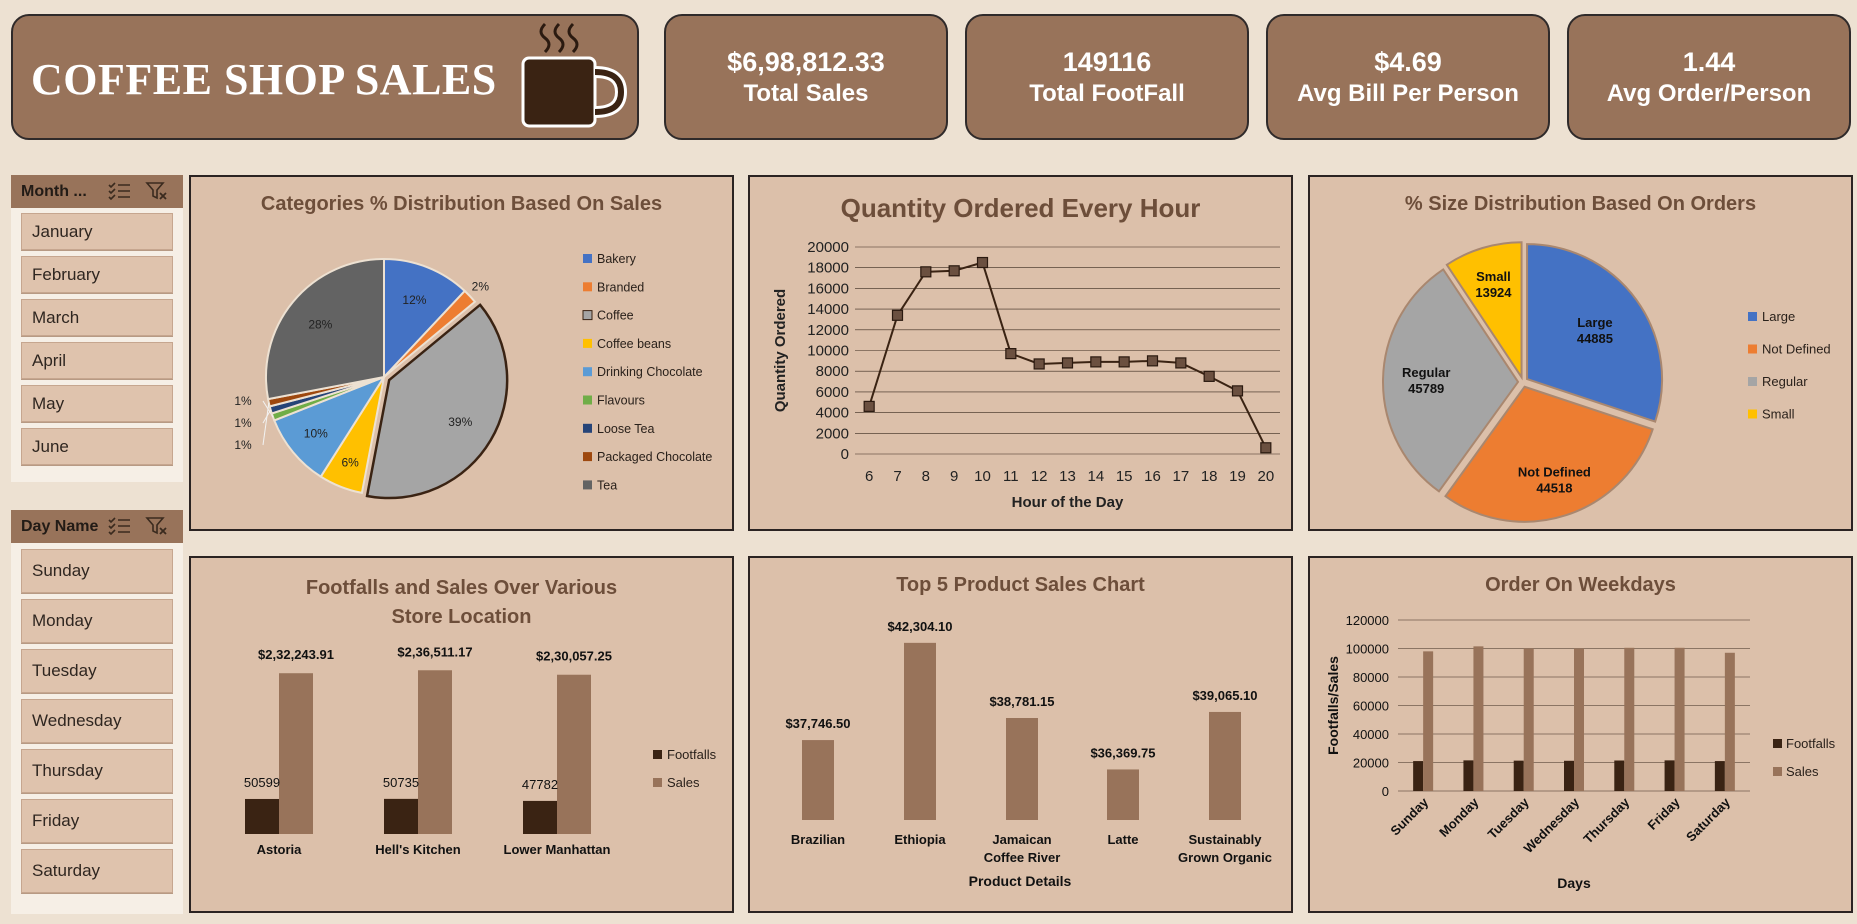 This screenshot has width=1857, height=924. What do you see at coordinates (97, 721) in the screenshot?
I see `day-item: Wednesday` at bounding box center [97, 721].